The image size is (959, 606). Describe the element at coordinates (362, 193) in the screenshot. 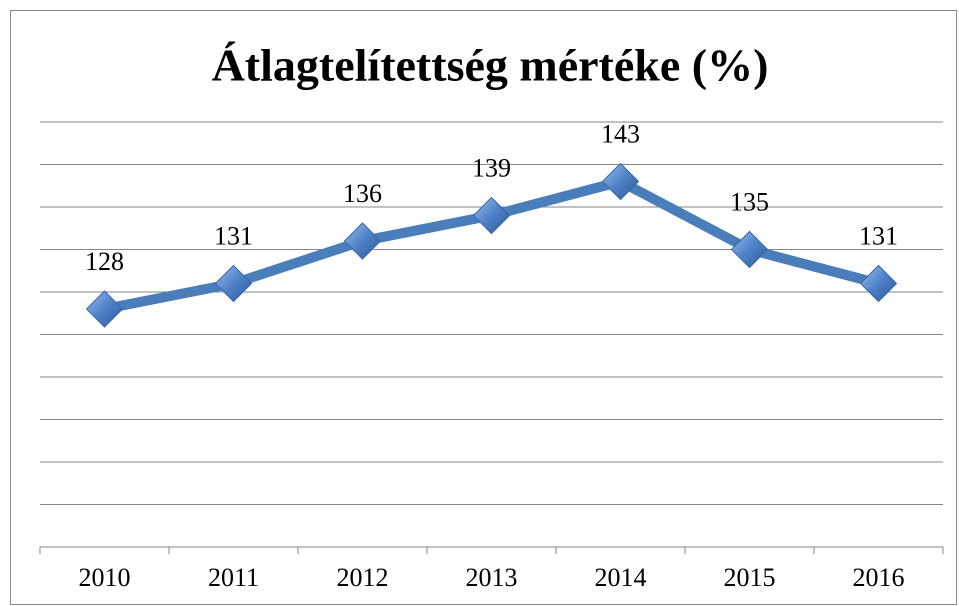

I see `data-label: 136` at that location.